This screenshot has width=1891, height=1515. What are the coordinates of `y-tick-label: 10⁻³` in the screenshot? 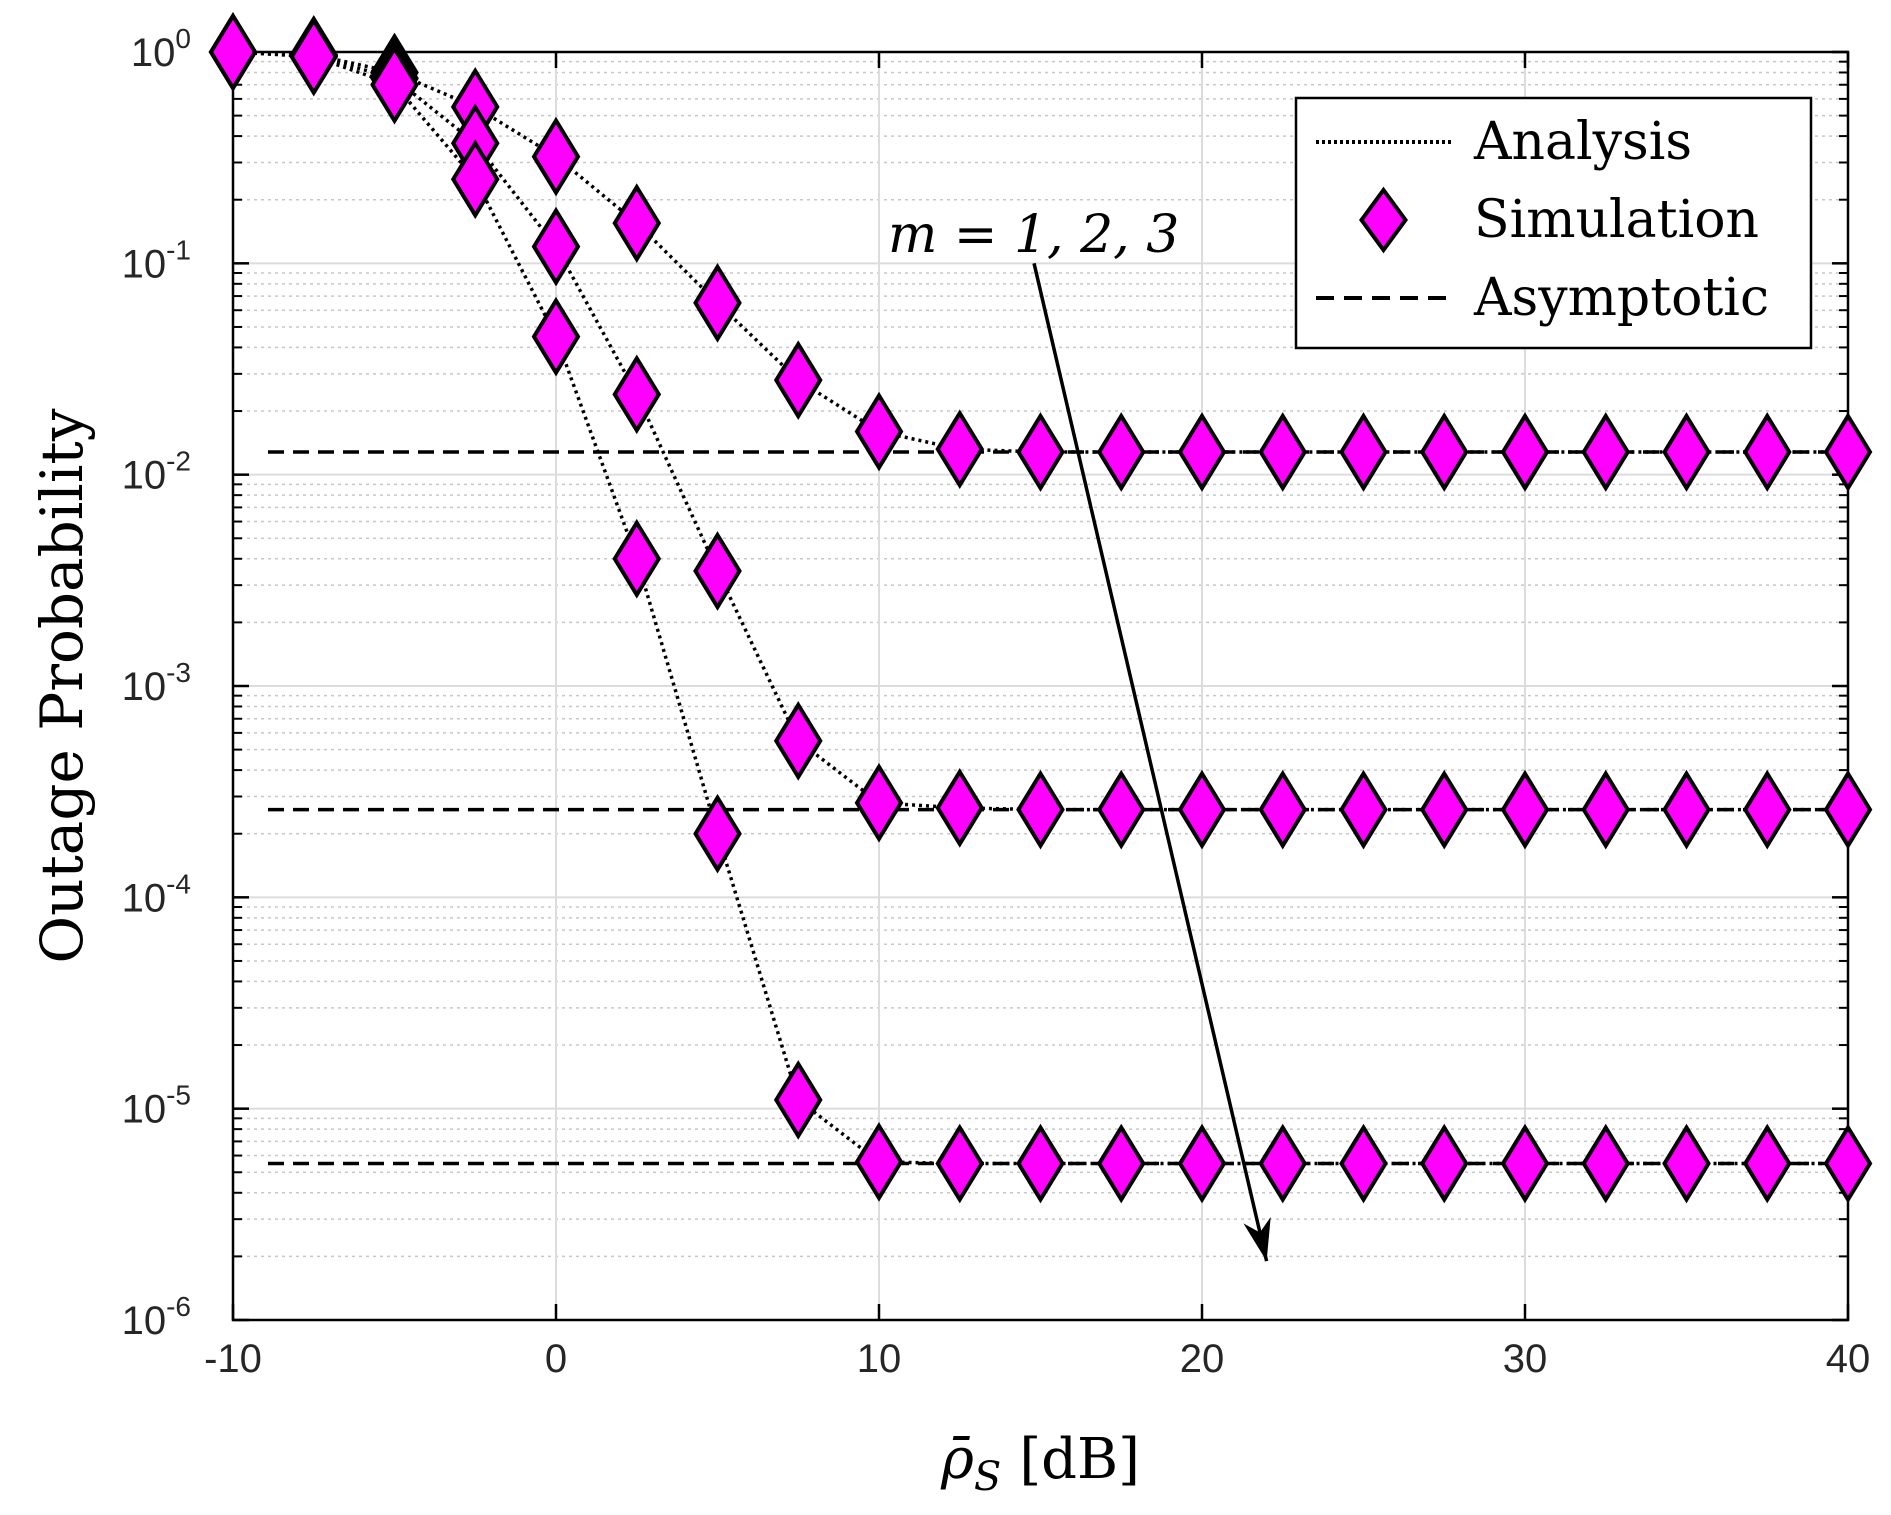 It's located at (156, 683).